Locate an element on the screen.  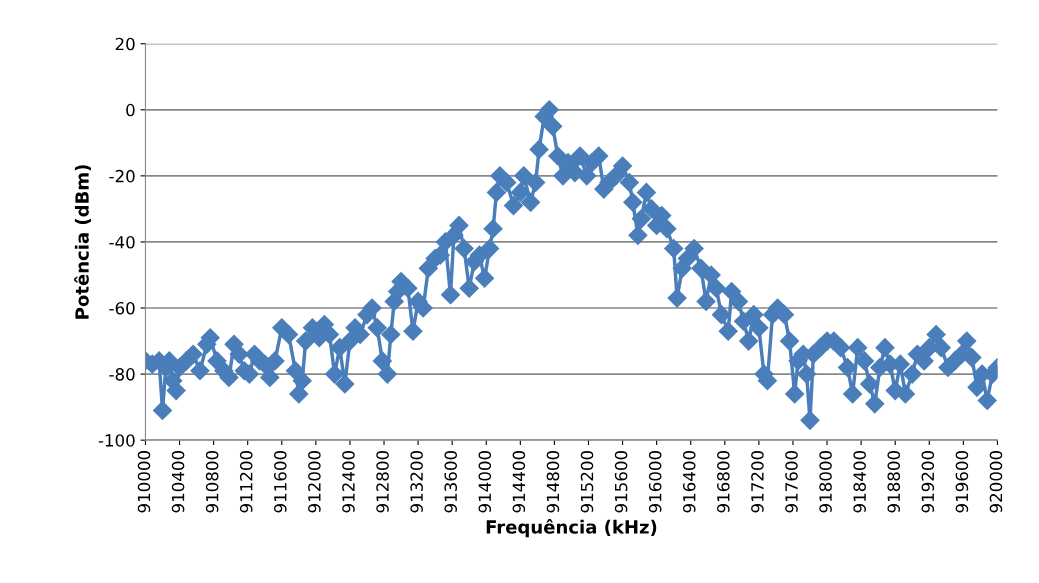
x-tick-label: 917200 is located at coordinates (757, 482).